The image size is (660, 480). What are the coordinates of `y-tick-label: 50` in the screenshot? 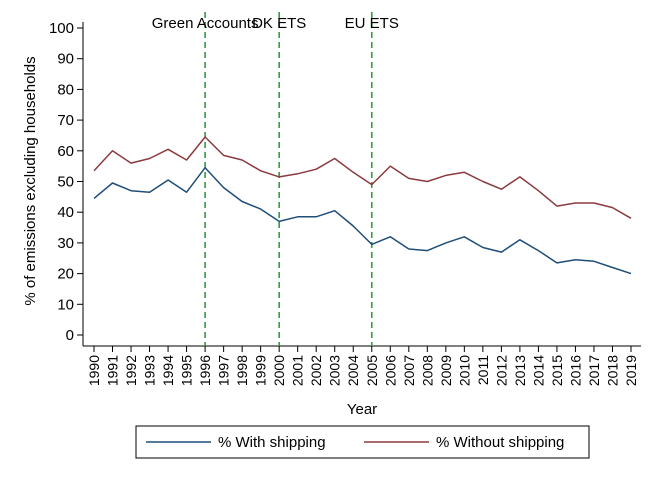 It's located at (65, 182).